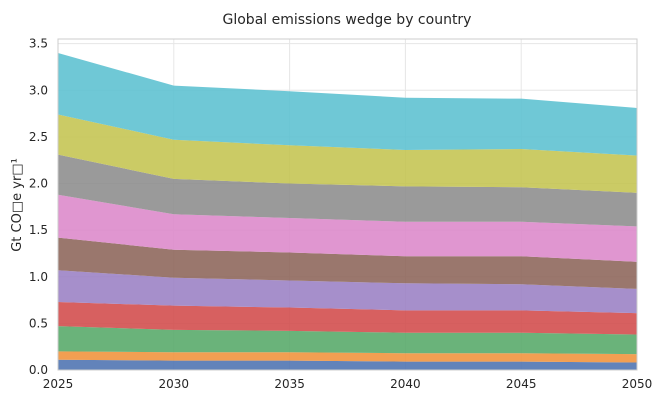 The width and height of the screenshot is (672, 410). What do you see at coordinates (38, 90) in the screenshot?
I see `y-tick-label: 3.0` at bounding box center [38, 90].